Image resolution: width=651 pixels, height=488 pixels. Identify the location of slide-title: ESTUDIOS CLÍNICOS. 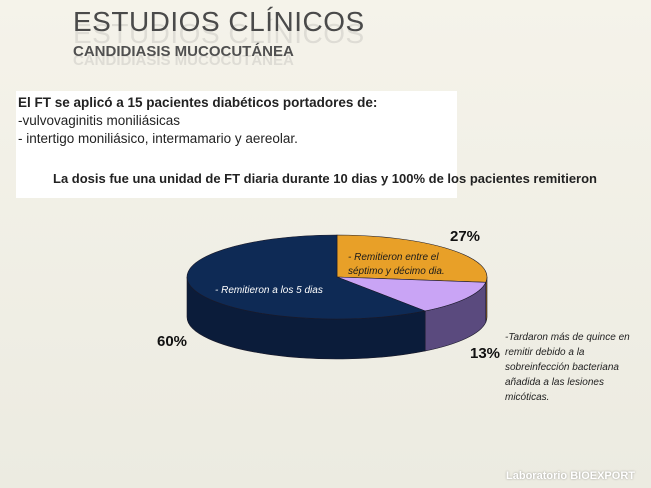
(219, 21).